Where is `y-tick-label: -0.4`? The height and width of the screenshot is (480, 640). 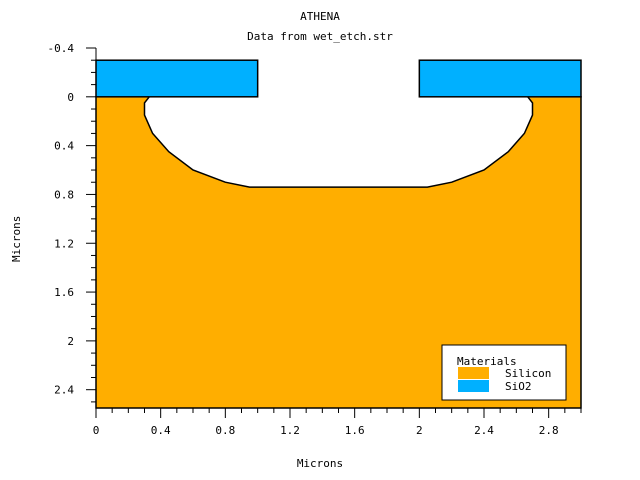 y-tick-label: -0.4 is located at coordinates (61, 48).